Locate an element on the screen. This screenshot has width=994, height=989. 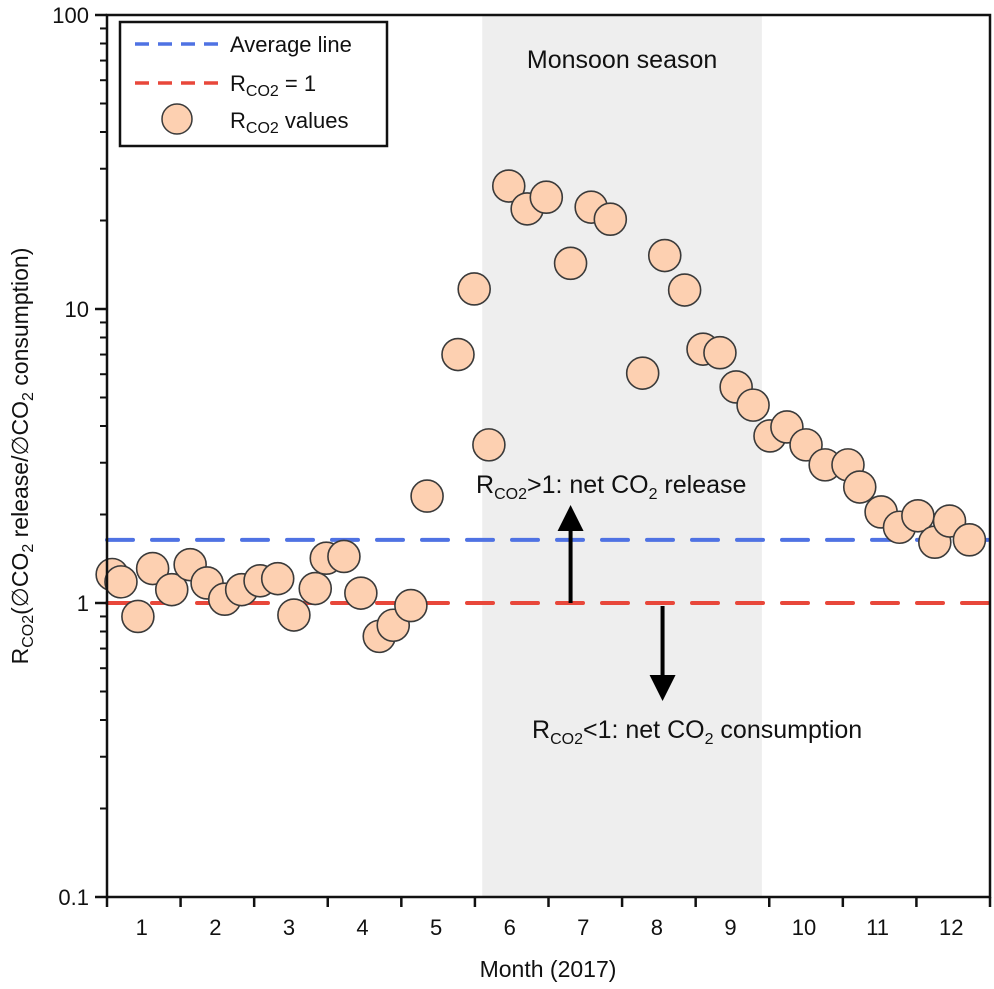
legend-label-average-line: Average line is located at coordinates (291, 44).